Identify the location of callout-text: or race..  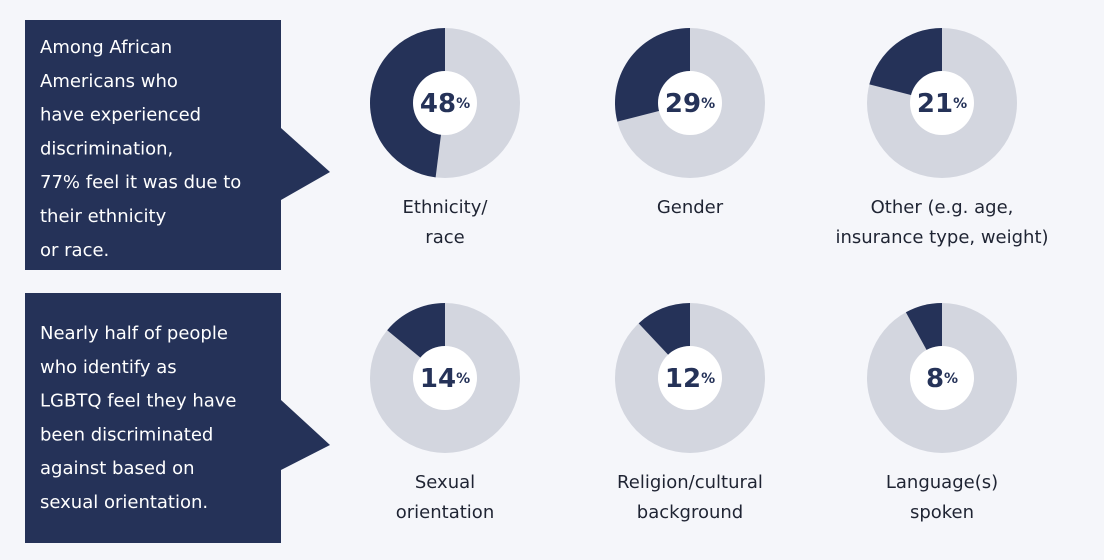
(74, 250).